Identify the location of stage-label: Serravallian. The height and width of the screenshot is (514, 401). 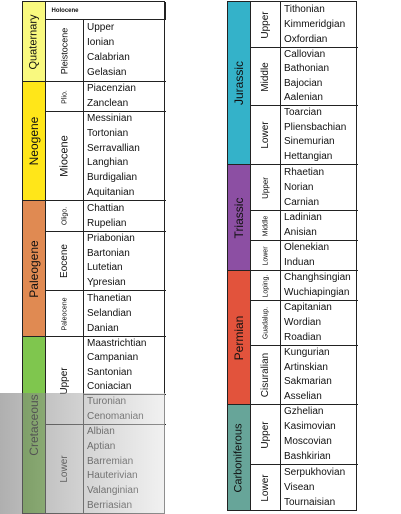
(113, 148).